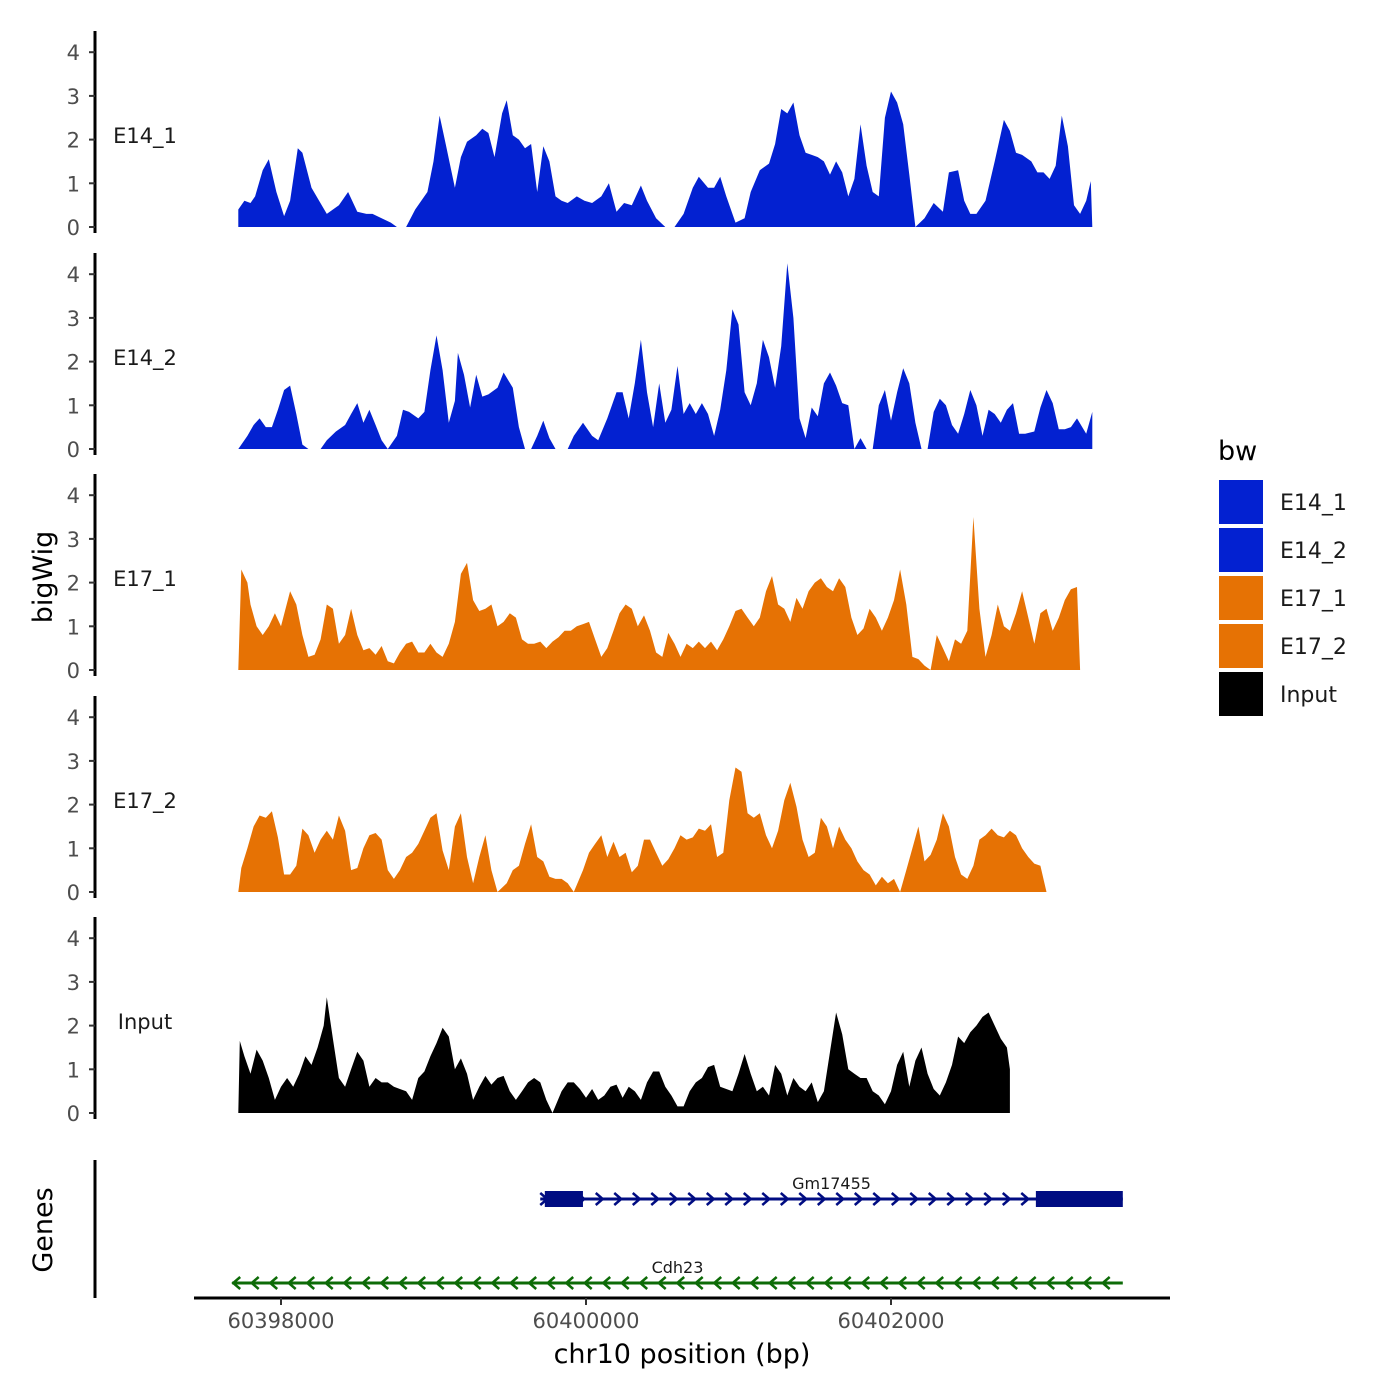 This screenshot has width=1400, height=1400. What do you see at coordinates (624, 1055) in the screenshot?
I see `area-Input` at bounding box center [624, 1055].